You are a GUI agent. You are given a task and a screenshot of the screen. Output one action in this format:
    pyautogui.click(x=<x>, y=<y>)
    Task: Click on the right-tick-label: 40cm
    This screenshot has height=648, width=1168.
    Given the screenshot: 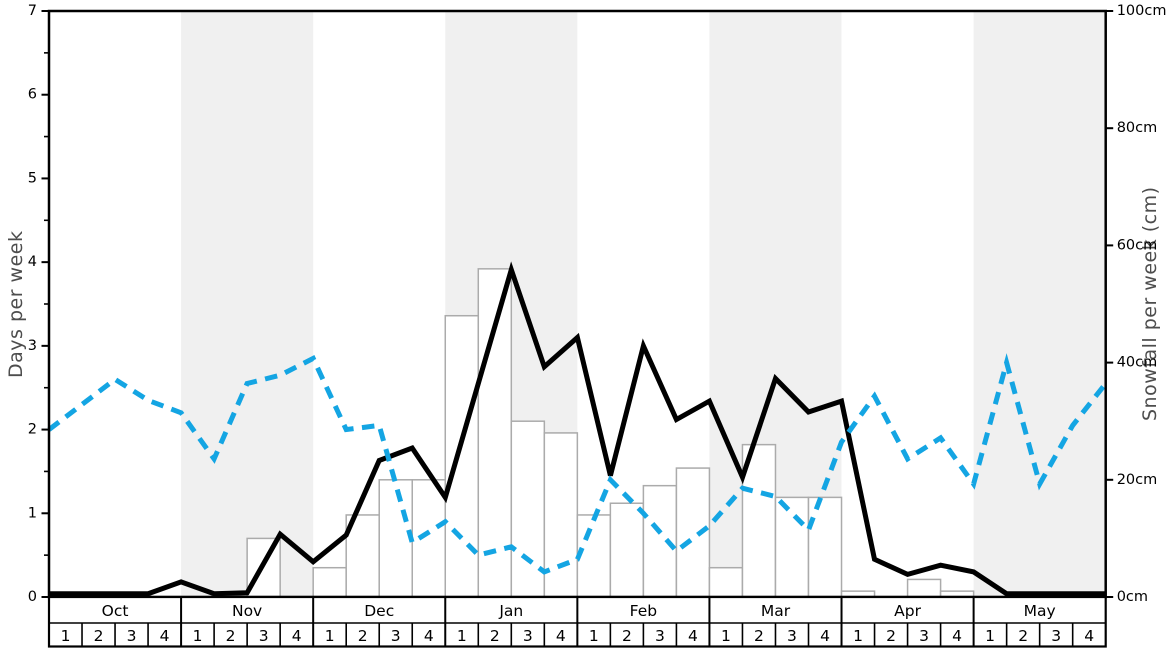 What is the action you would take?
    pyautogui.click(x=1137, y=363)
    